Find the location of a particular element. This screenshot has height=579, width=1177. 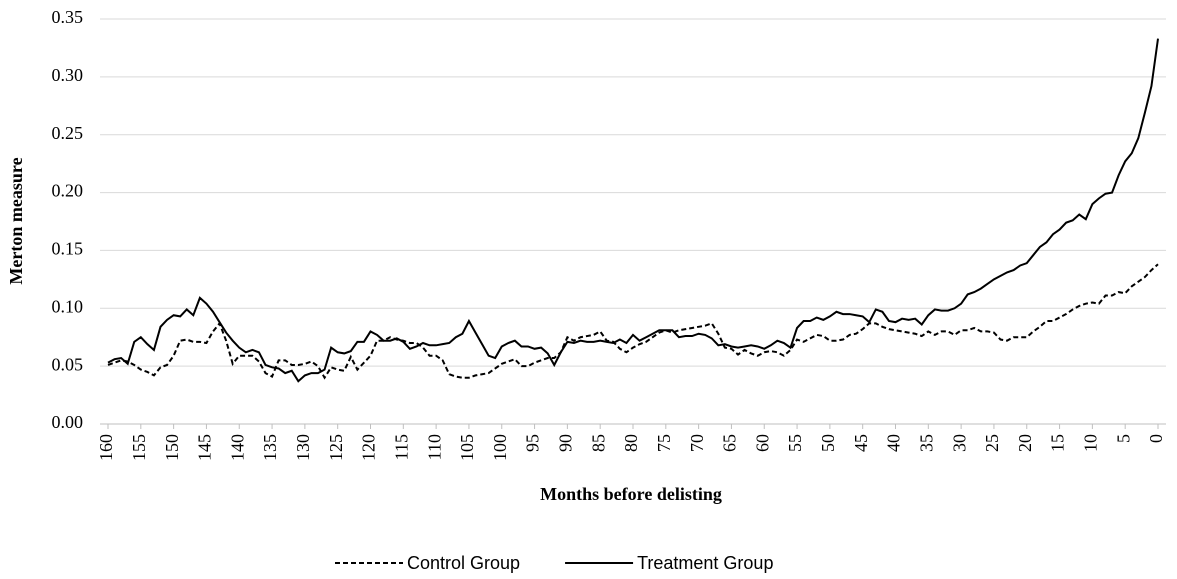

x-tick-label: 120 is located at coordinates (369, 447).